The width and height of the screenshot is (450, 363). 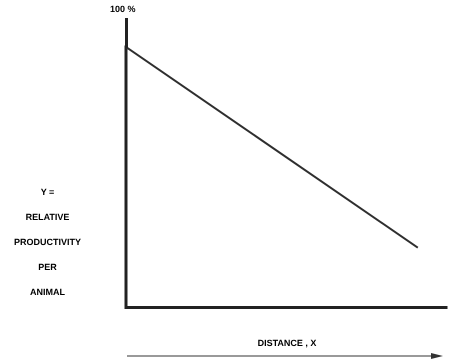 I want to click on text: 100 %, so click(x=123, y=9).